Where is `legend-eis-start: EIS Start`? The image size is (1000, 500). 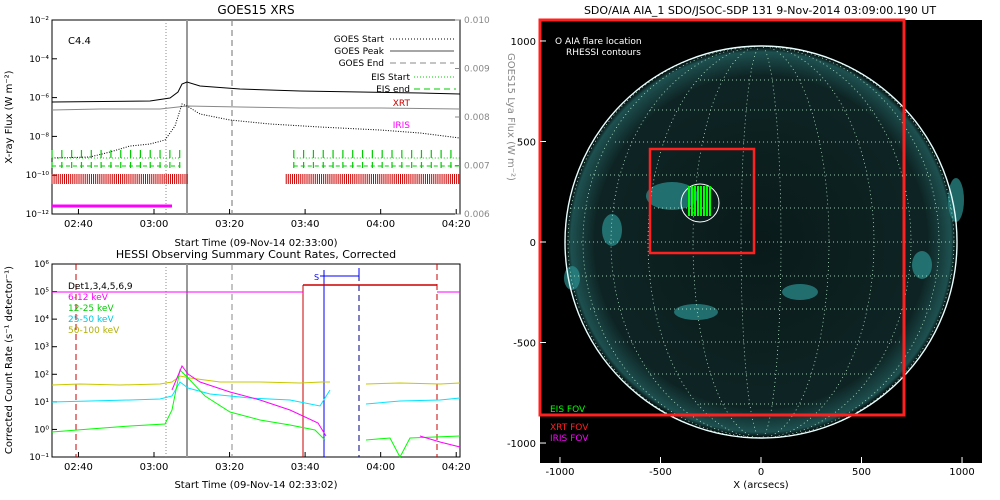
legend-eis-start: EIS Start is located at coordinates (390, 78).